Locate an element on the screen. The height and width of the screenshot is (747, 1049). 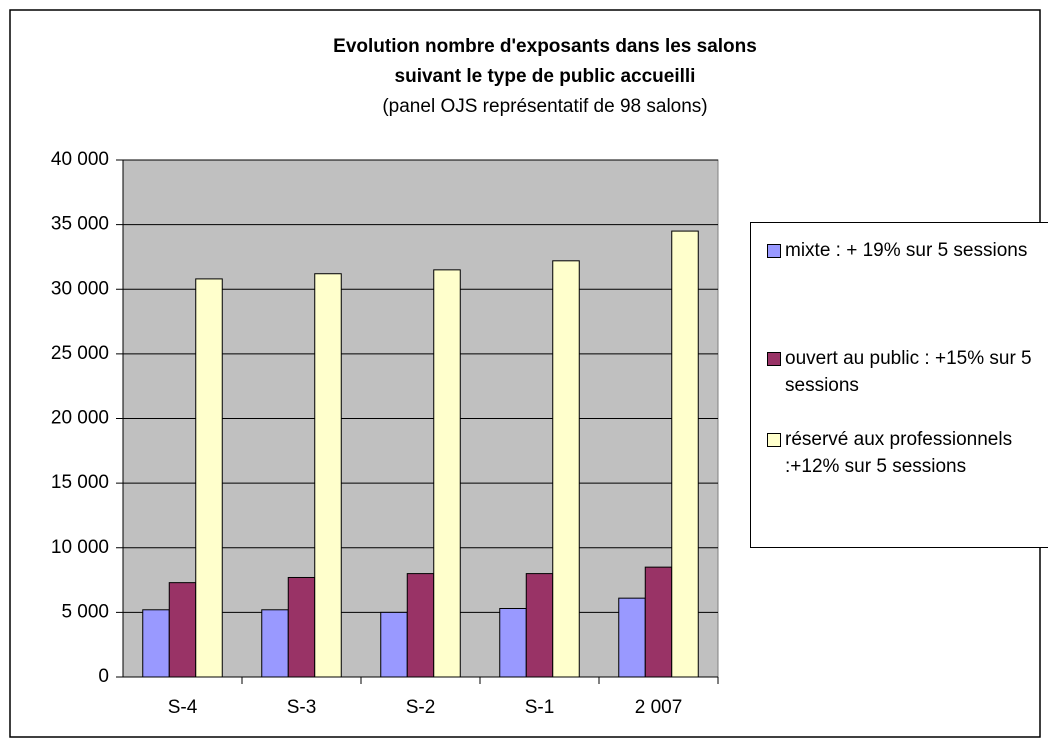
y-tick-label: 35 000 is located at coordinates (80, 224).